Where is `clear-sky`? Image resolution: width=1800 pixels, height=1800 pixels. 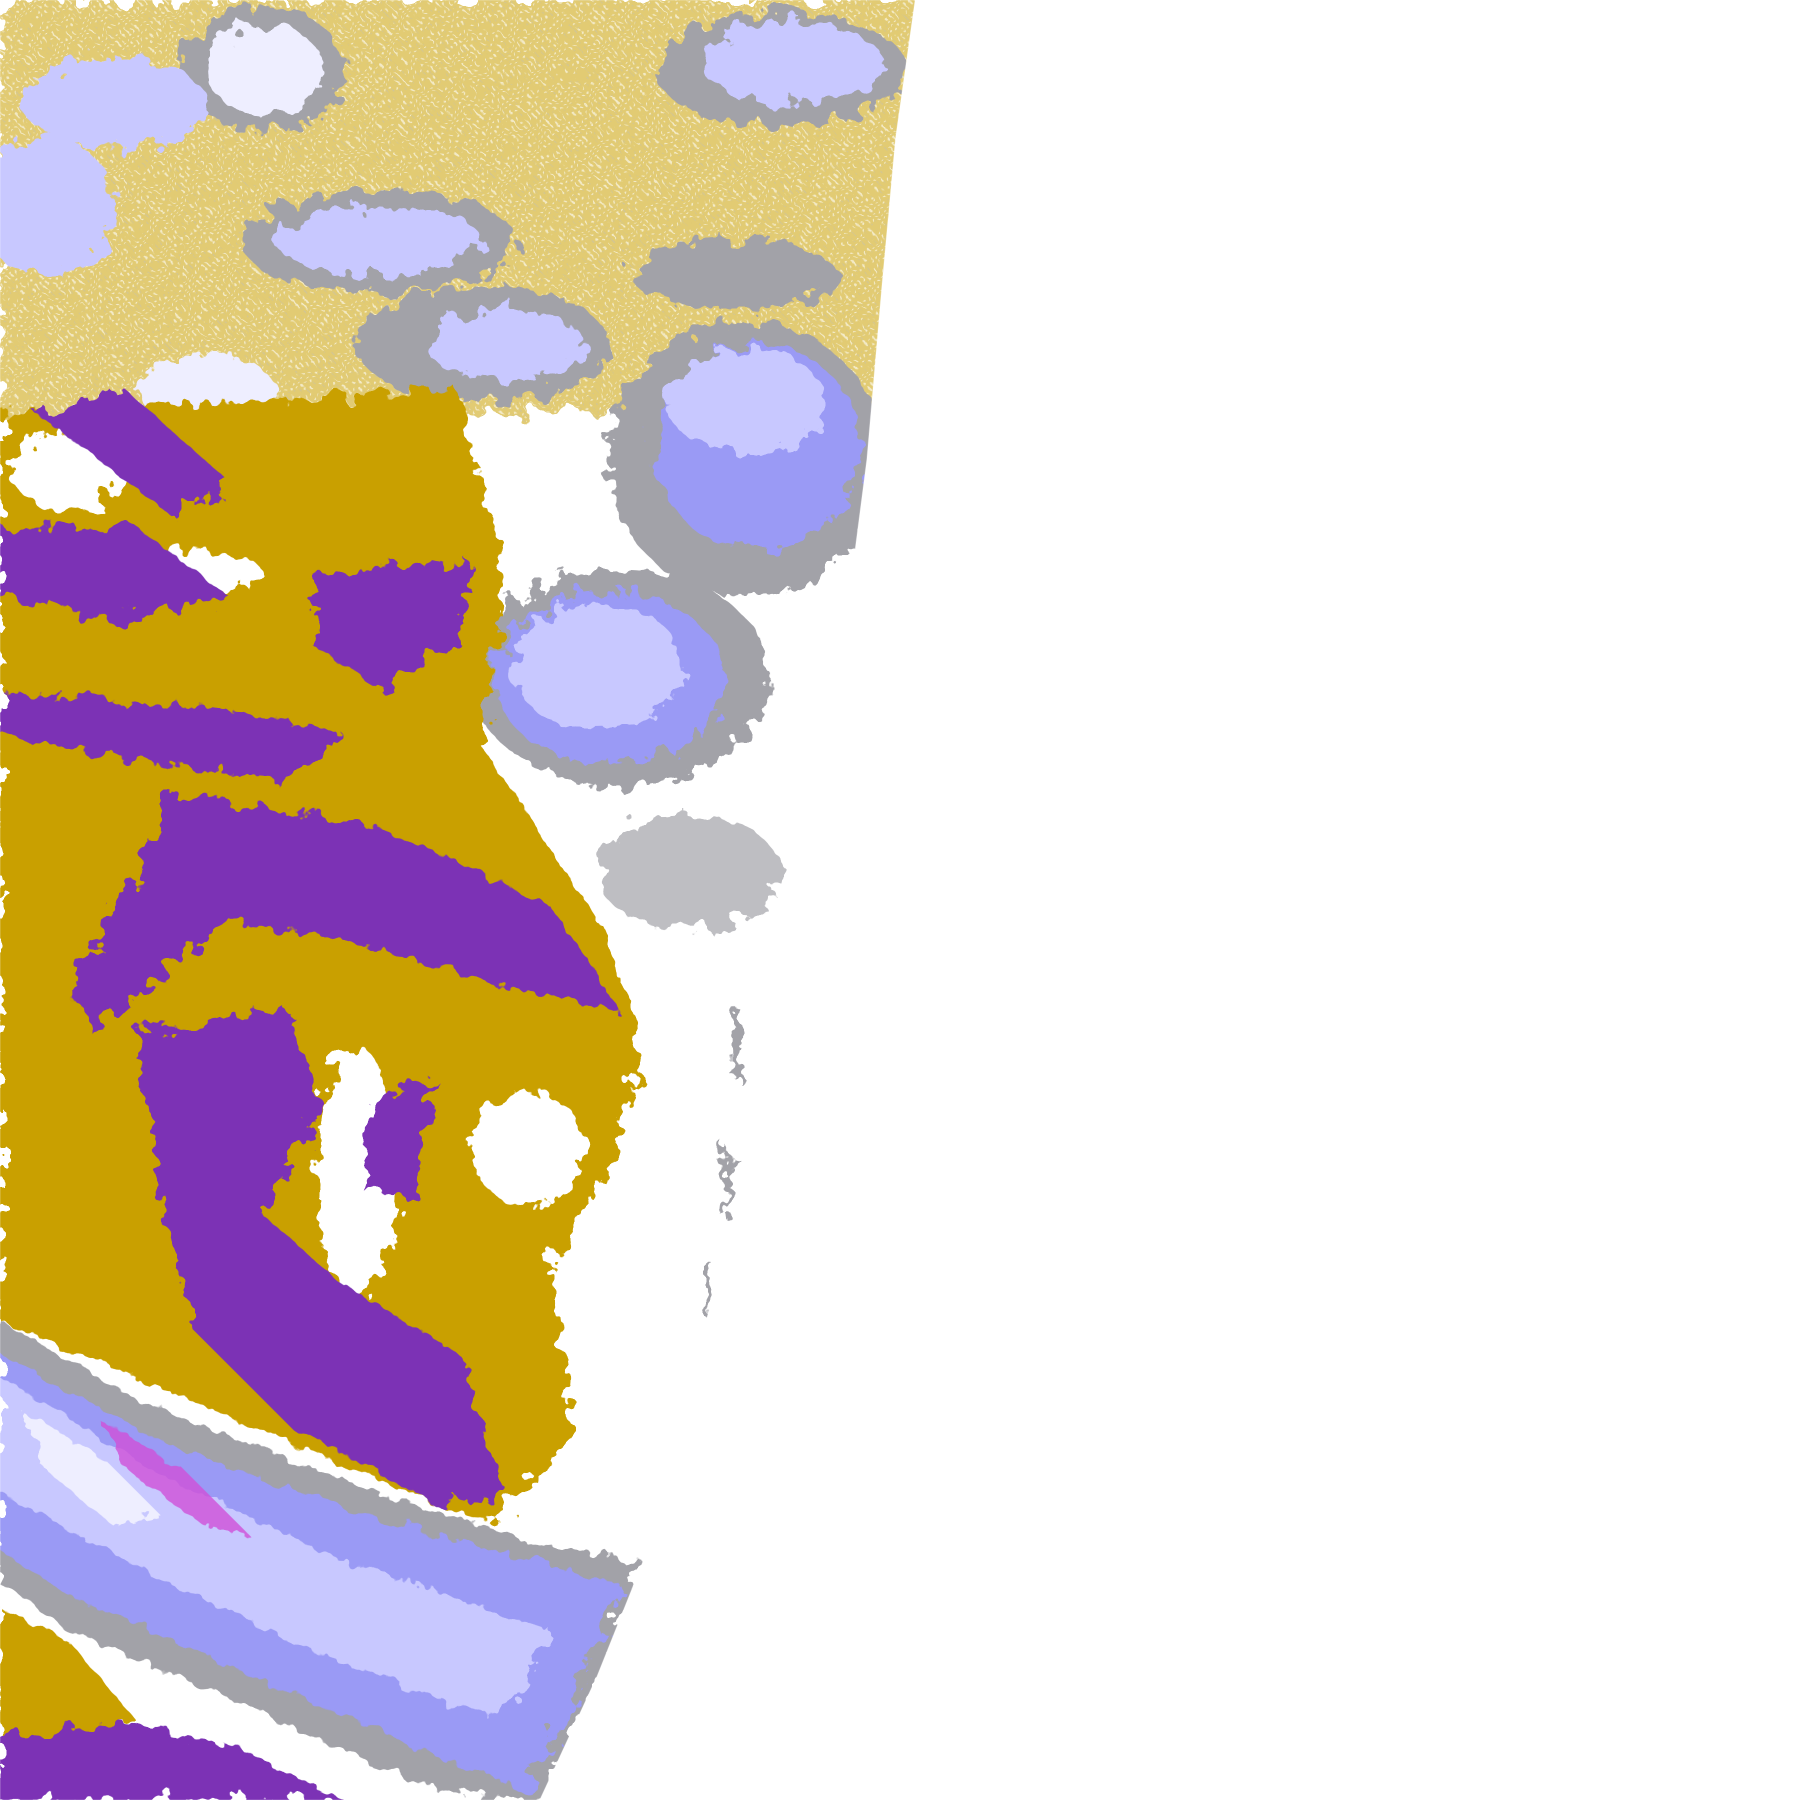 clear-sky is located at coordinates (528, 1148).